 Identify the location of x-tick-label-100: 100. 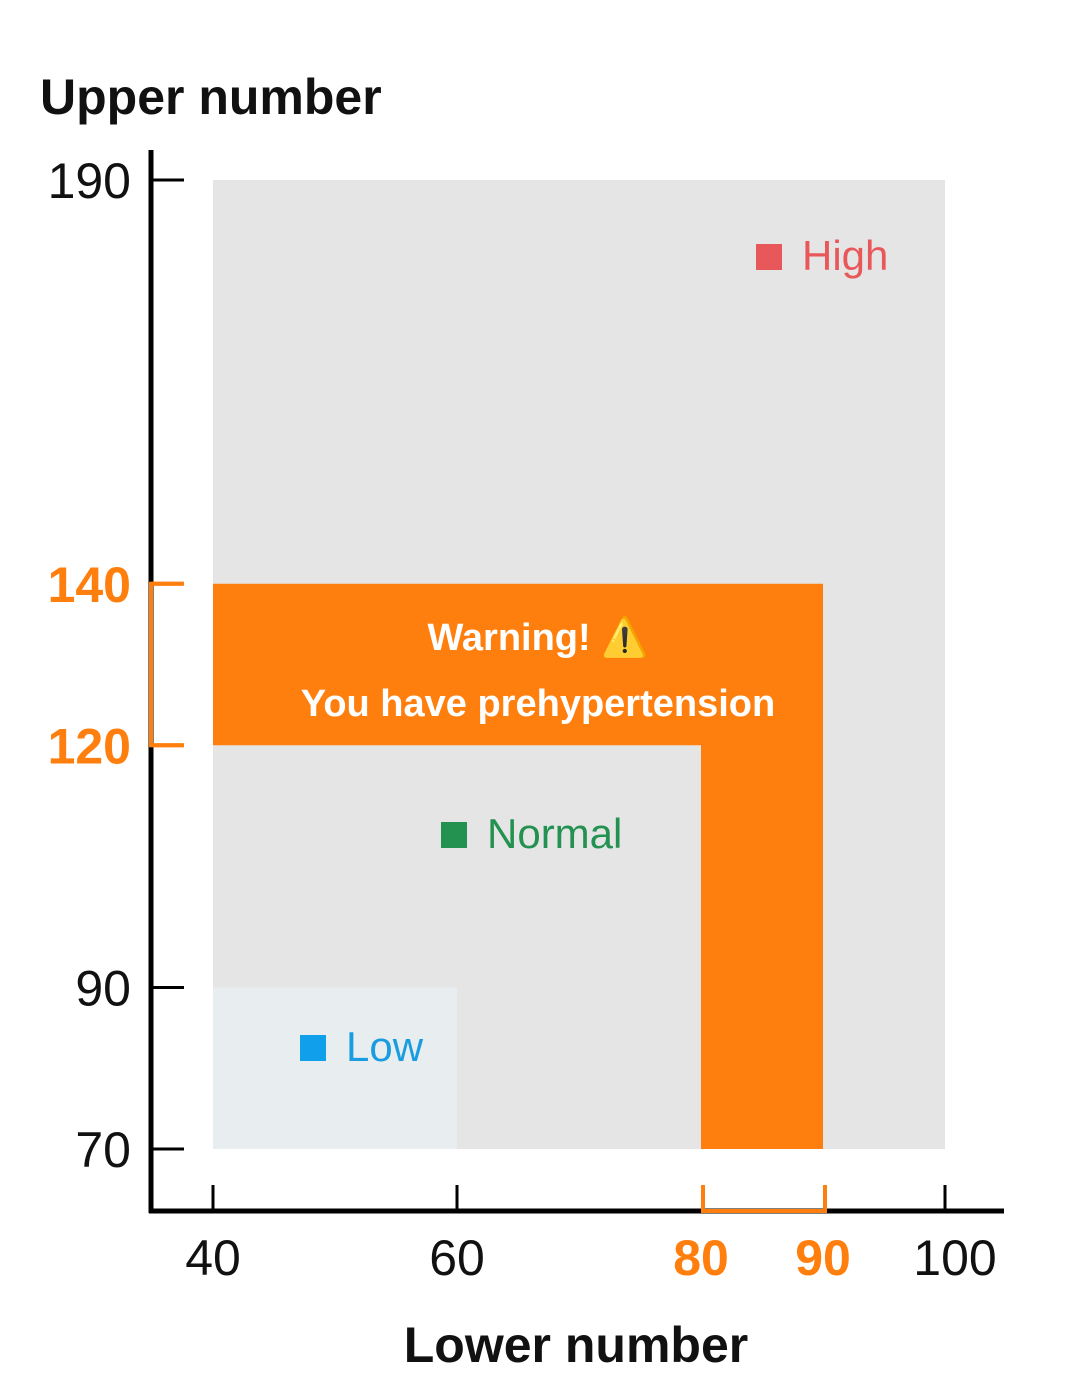
(954, 1258).